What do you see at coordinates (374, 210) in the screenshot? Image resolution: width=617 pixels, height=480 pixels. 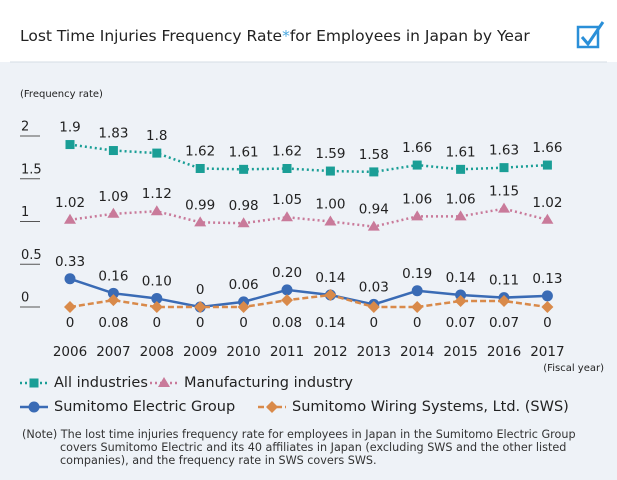 I see `data-label: 0.94` at bounding box center [374, 210].